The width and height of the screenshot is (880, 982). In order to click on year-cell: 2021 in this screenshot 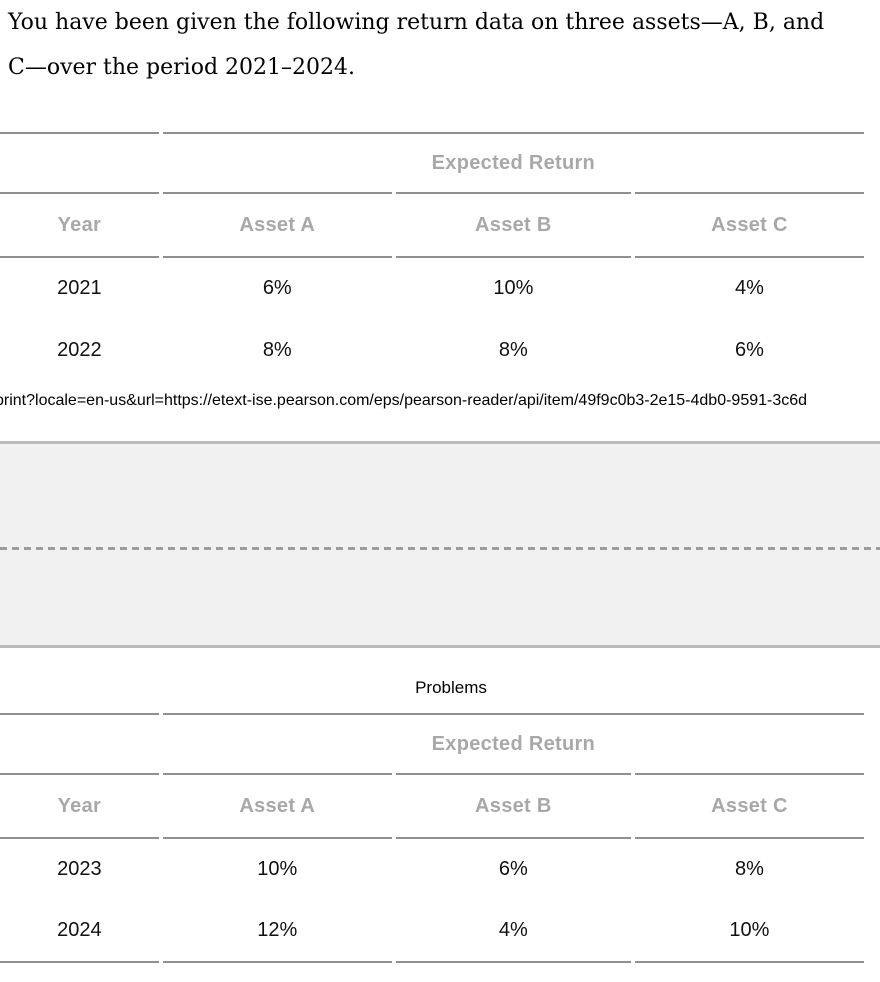, I will do `click(79, 287)`.